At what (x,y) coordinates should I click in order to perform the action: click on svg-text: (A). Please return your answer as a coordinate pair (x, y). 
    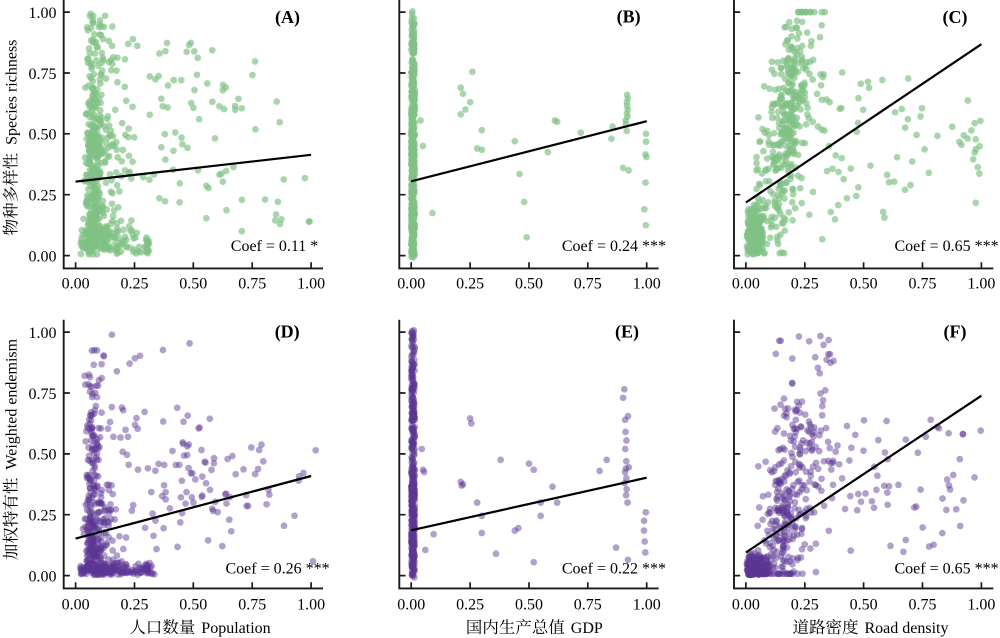
    Looking at the image, I should click on (287, 17).